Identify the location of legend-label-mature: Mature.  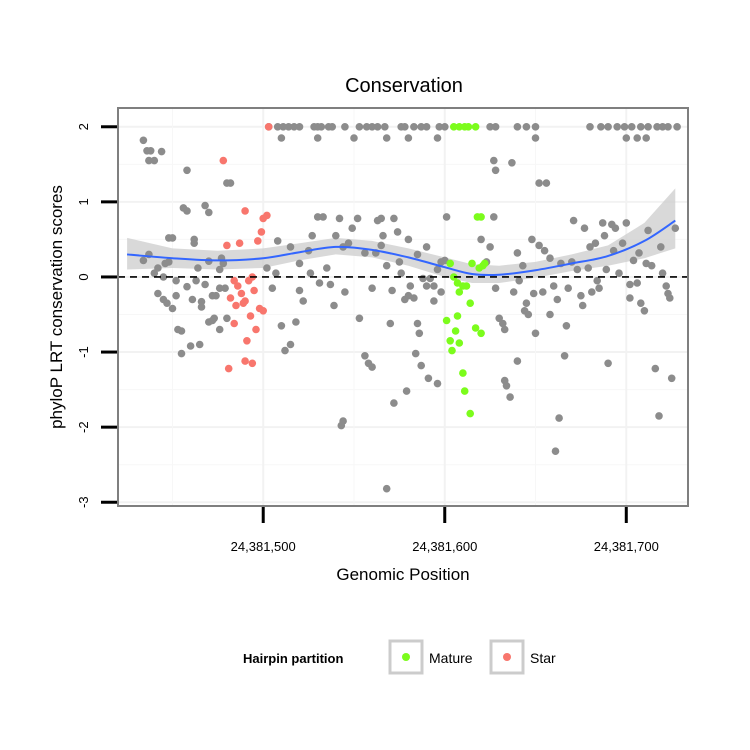
(451, 658).